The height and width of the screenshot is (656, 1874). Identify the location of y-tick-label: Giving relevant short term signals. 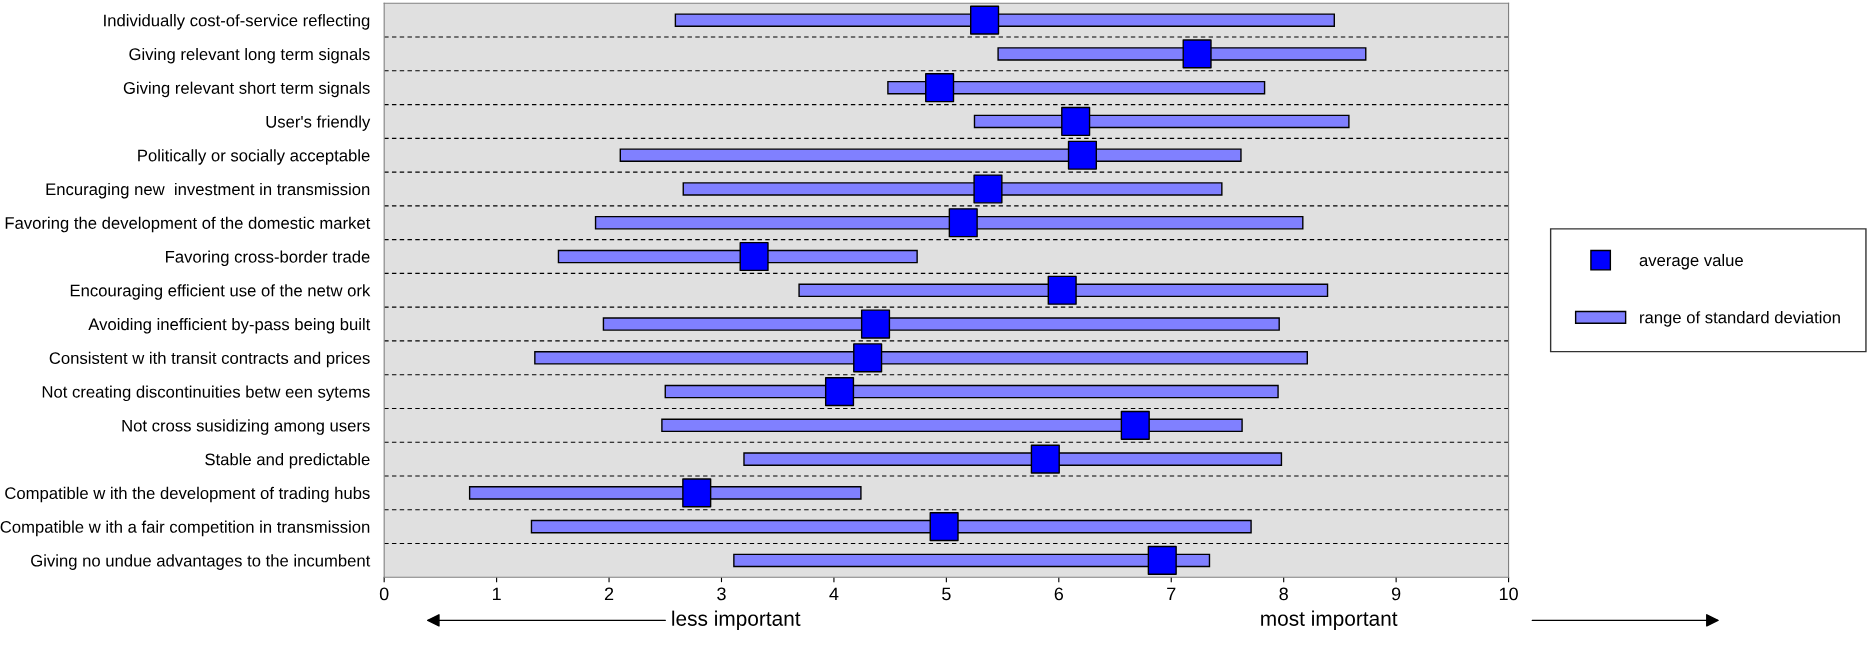
(246, 89).